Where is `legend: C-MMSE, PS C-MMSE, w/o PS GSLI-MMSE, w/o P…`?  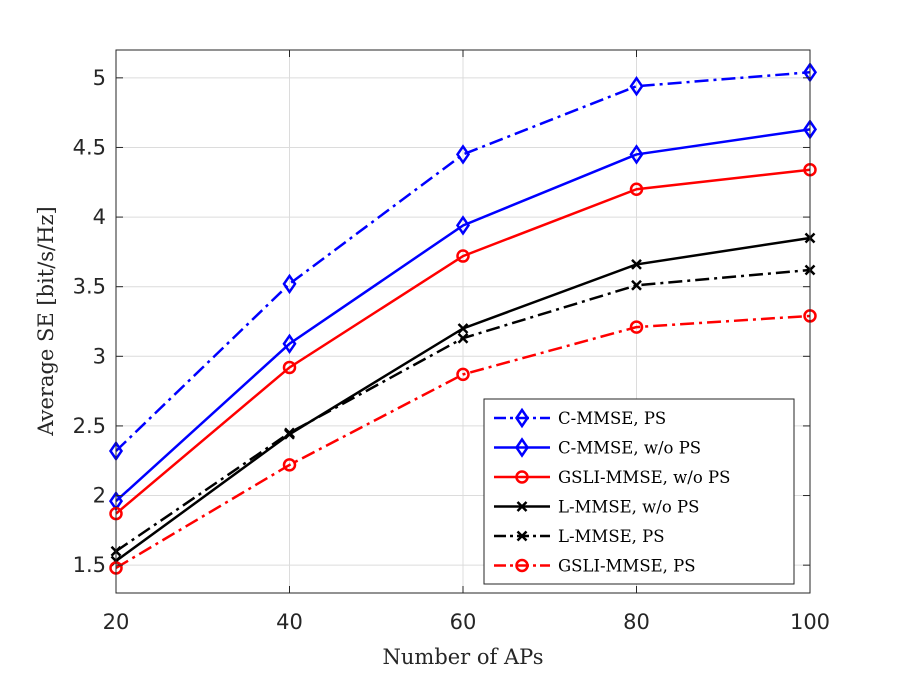
legend: C-MMSE, PS C-MMSE, w/o PS GSLI-MMSE, w/o P… is located at coordinates (639, 491).